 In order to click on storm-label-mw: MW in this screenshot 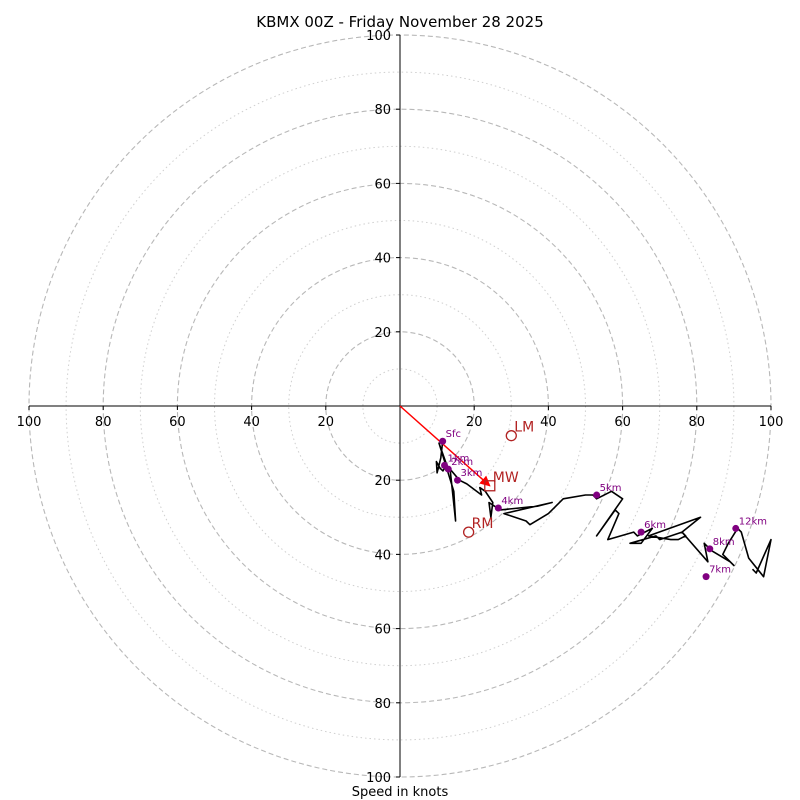, I will do `click(506, 478)`.